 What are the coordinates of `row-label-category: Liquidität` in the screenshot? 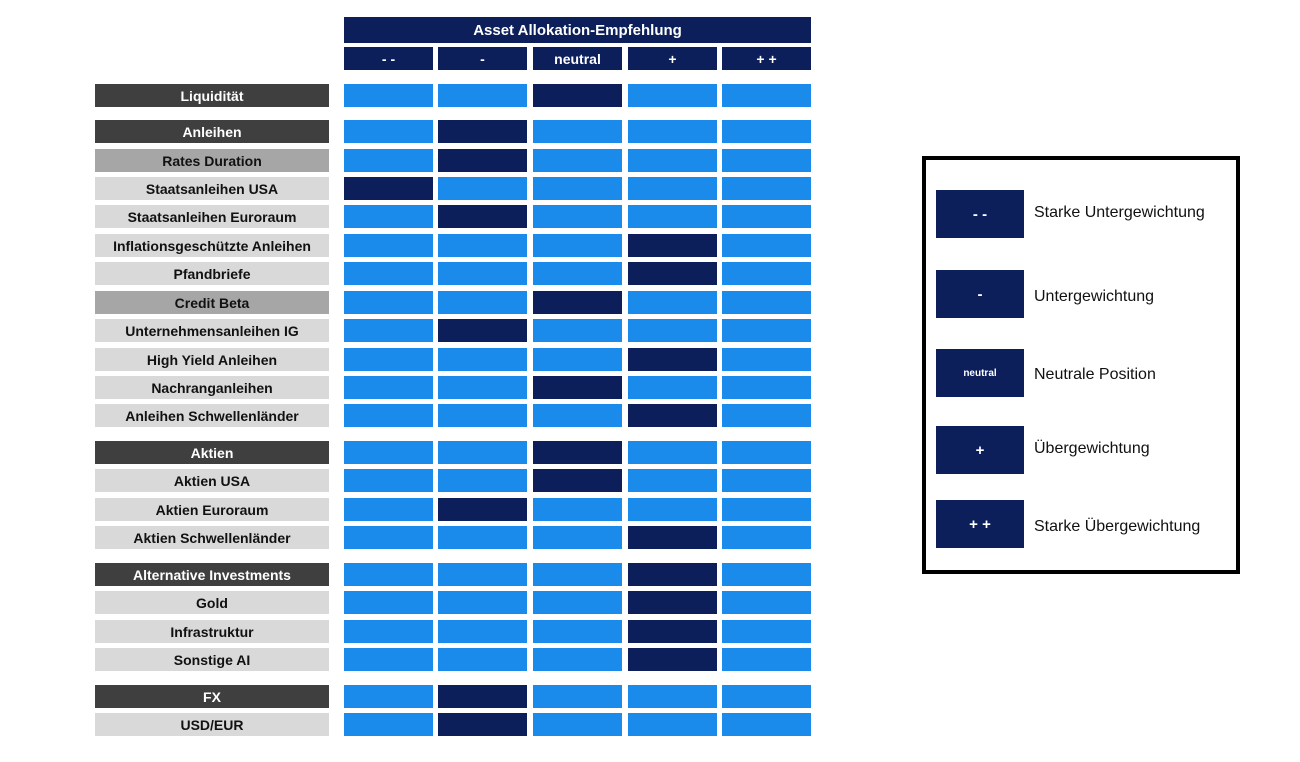 It's located at (212, 95).